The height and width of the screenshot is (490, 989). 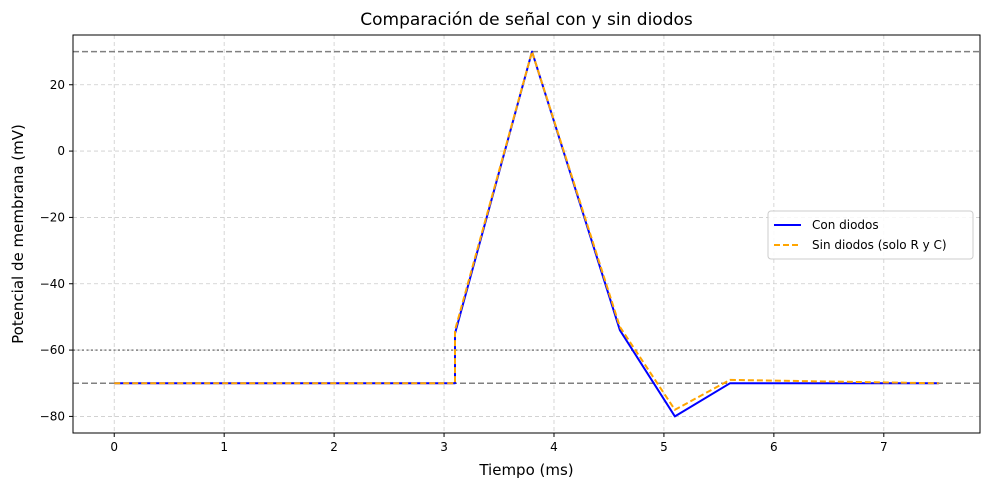 What do you see at coordinates (52, 217) in the screenshot?
I see `y-tick-label: −20` at bounding box center [52, 217].